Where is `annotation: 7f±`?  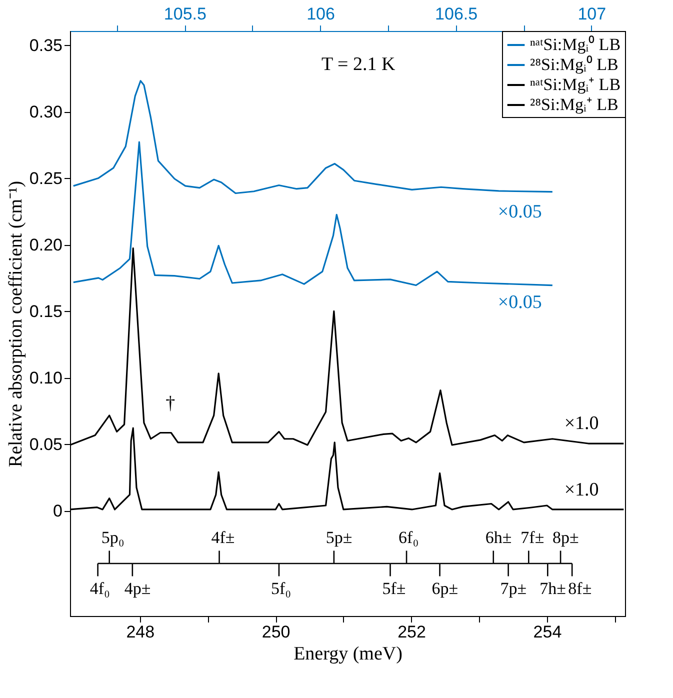
annotation: 7f± is located at coordinates (532, 537).